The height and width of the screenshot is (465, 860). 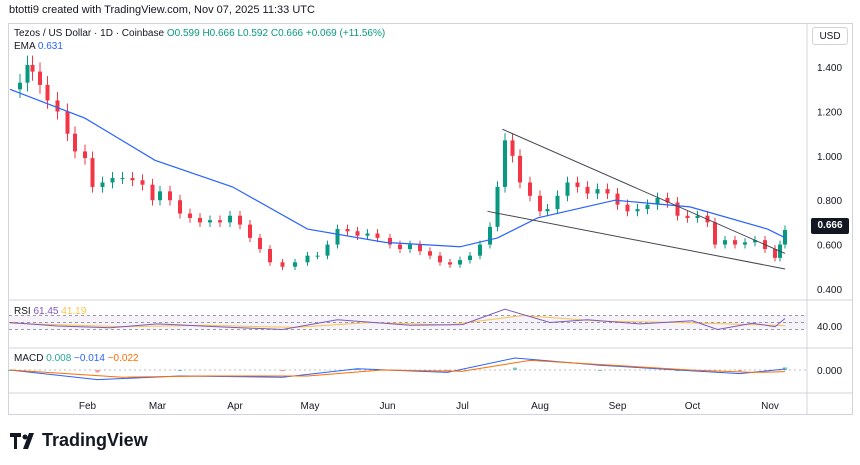 I want to click on macd-legend: MACD 0.008 −0.014 −0.022, so click(x=76, y=358).